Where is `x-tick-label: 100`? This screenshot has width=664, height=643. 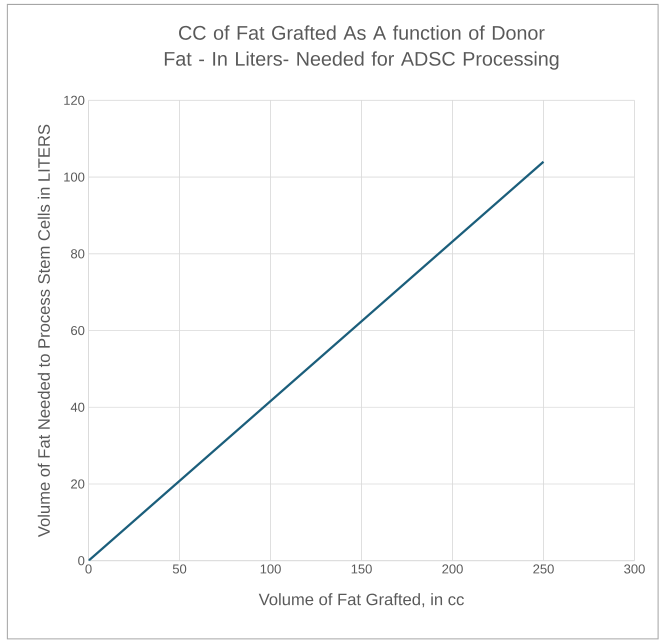
x-tick-label: 100 is located at coordinates (270, 569).